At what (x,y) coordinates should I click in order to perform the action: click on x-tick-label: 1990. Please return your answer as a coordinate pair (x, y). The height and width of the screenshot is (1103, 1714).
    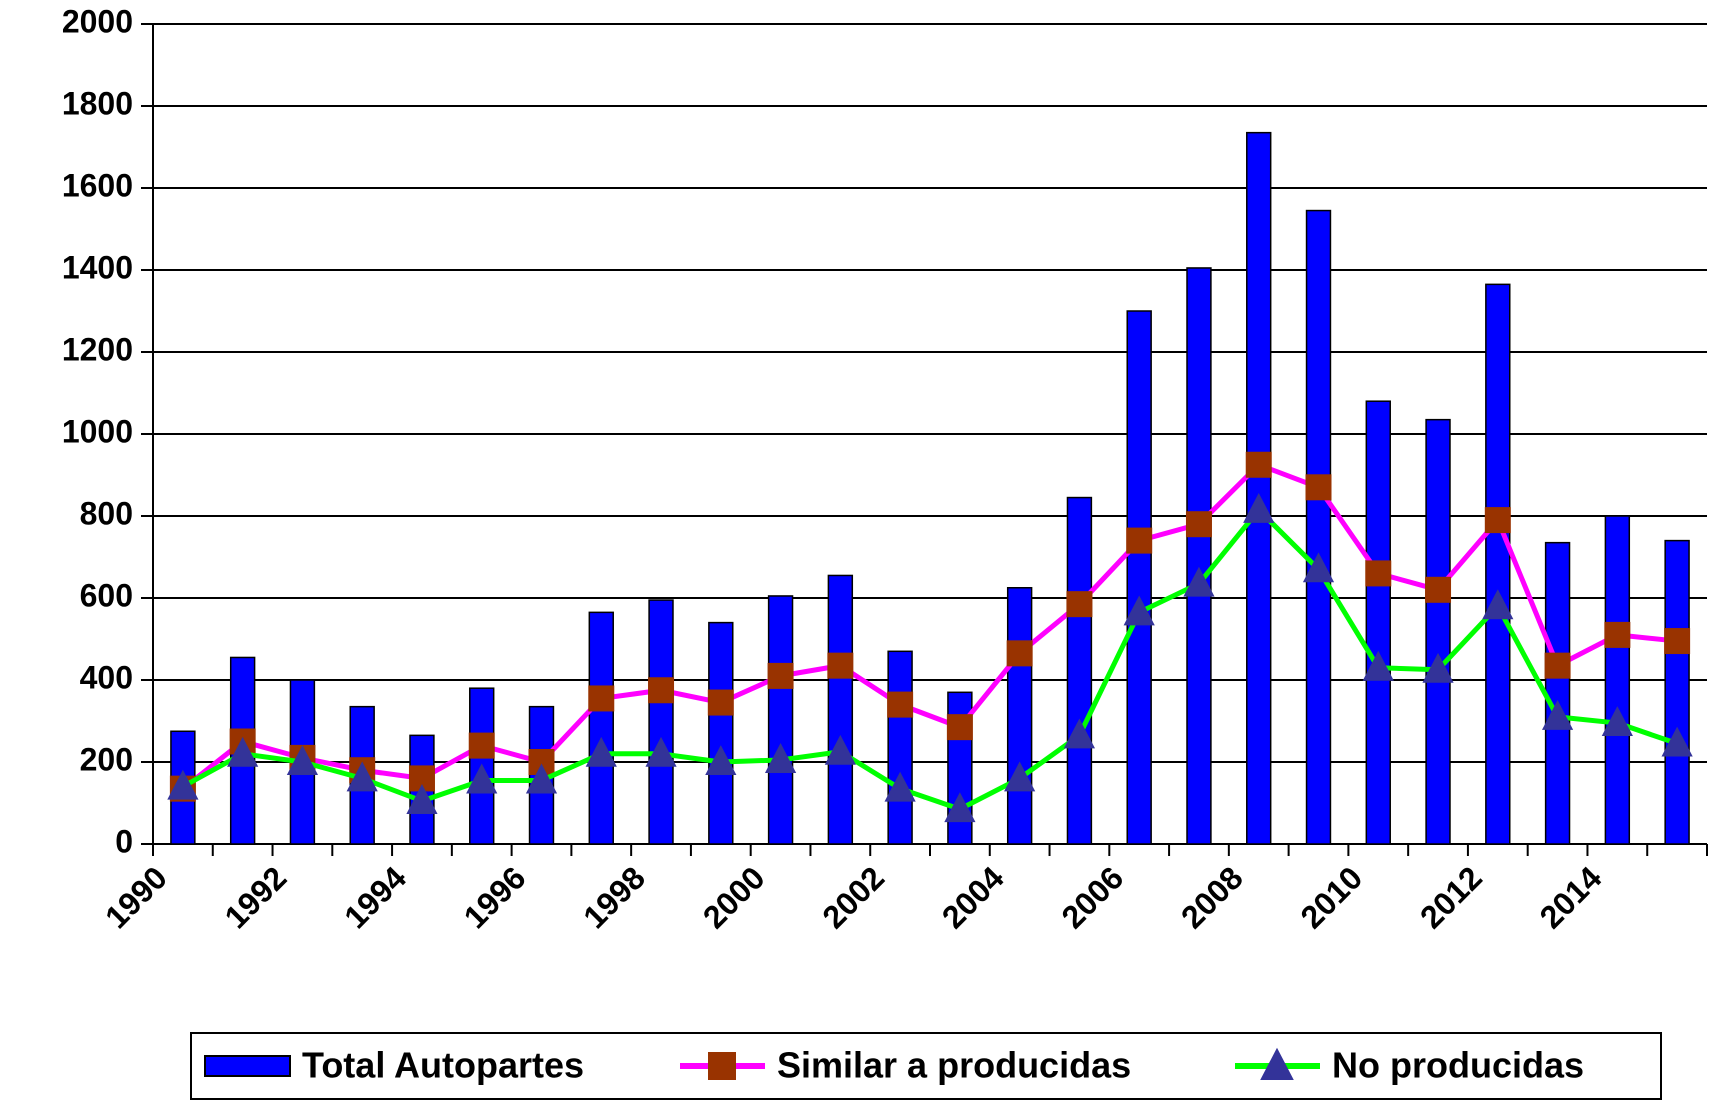
    Looking at the image, I should click on (136, 897).